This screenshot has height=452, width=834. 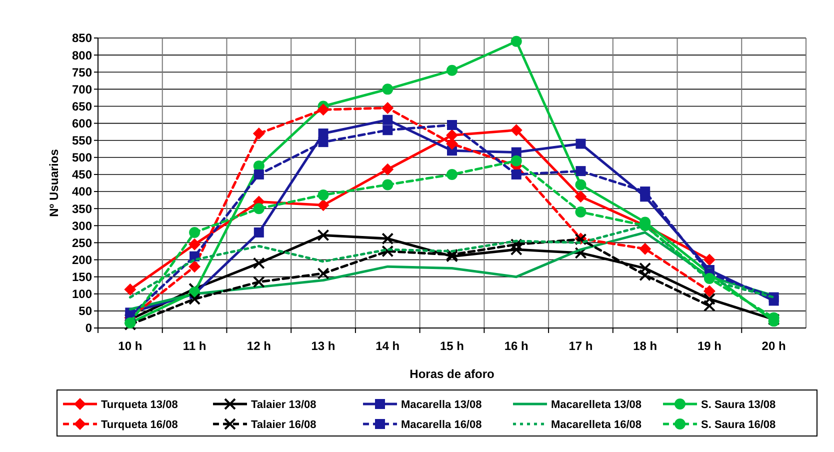 What do you see at coordinates (139, 404) in the screenshot?
I see `legend-label: Turqueta 13/08` at bounding box center [139, 404].